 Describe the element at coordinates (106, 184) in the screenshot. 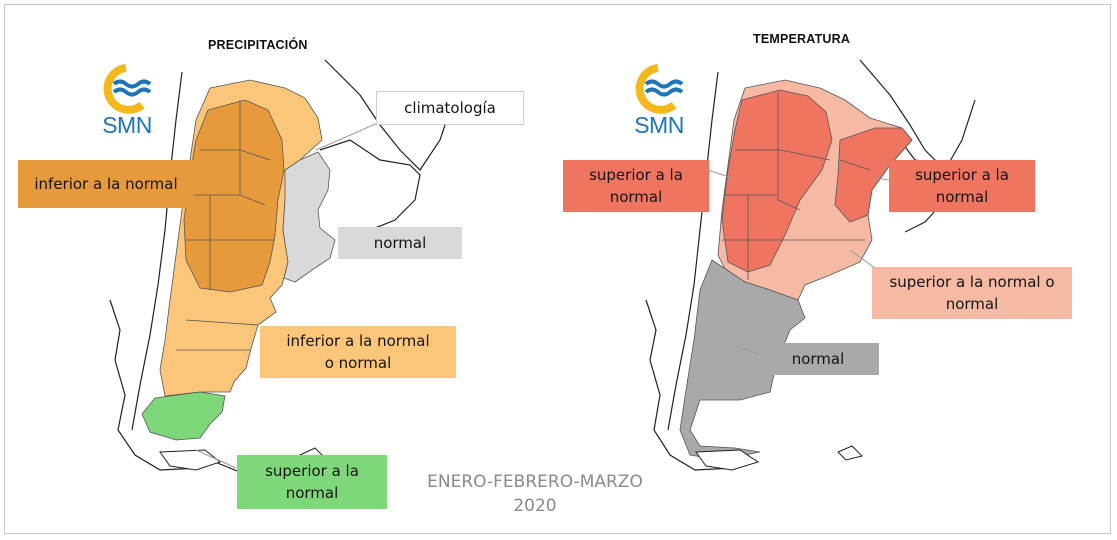

I see `label-inferior: inferior a la normal` at that location.